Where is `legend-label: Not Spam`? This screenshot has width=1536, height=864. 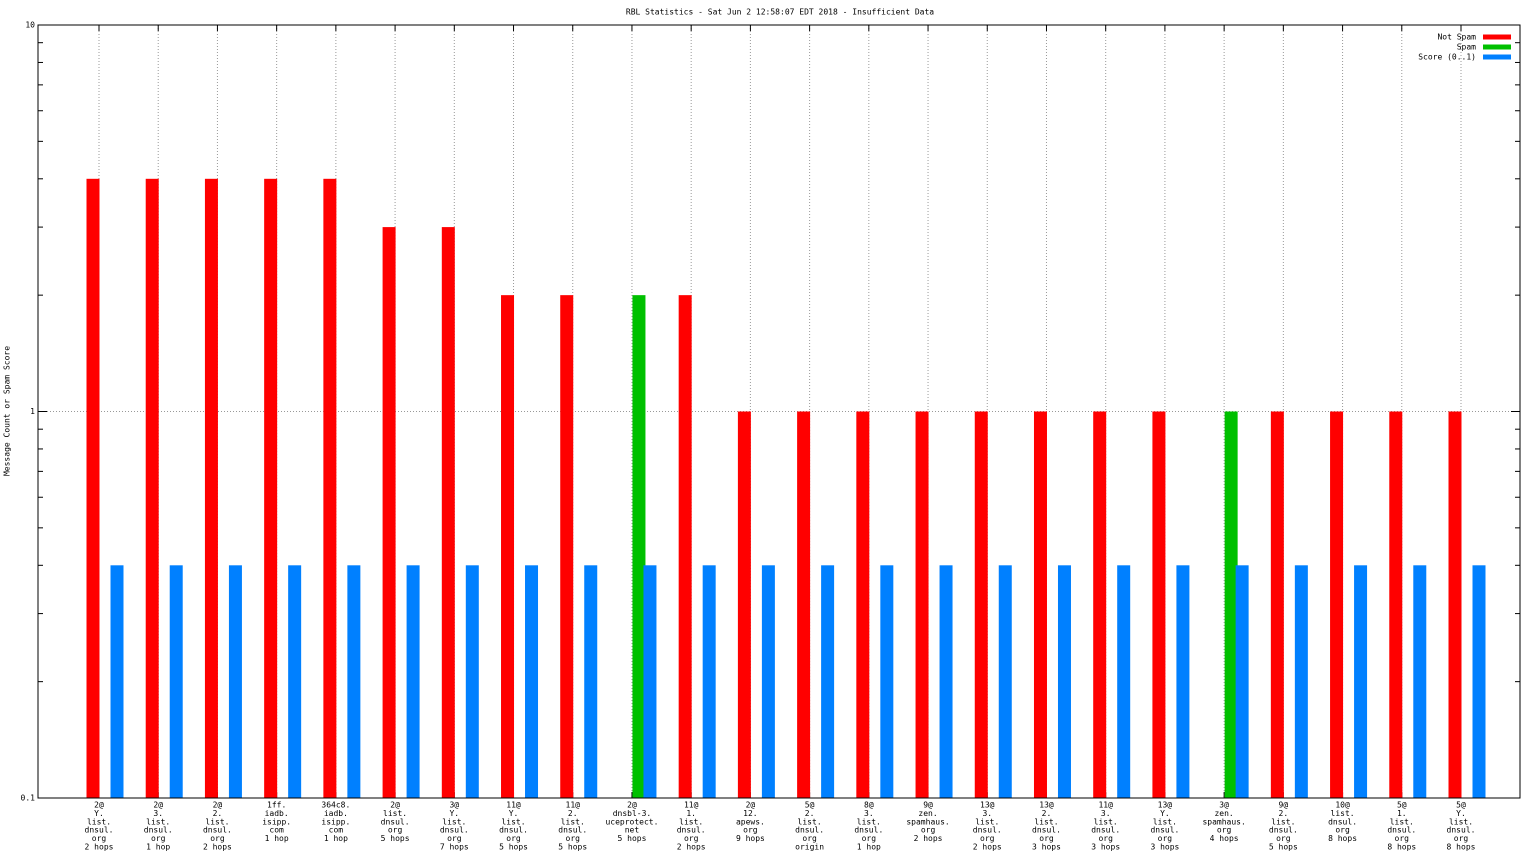
legend-label: Not Spam is located at coordinates (1456, 37).